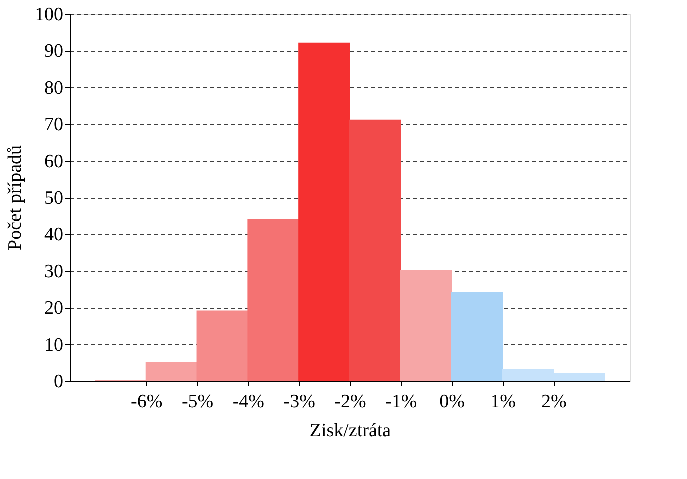  What do you see at coordinates (402, 402) in the screenshot?
I see `x-tick-label: -1%` at bounding box center [402, 402].